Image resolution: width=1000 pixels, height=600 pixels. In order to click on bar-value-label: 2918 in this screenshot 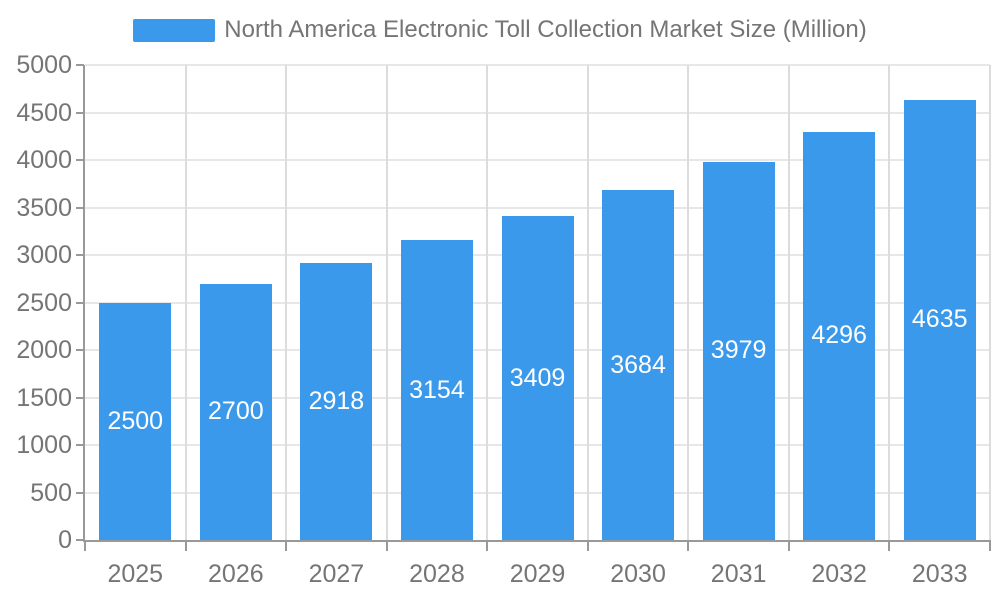, I will do `click(336, 400)`.